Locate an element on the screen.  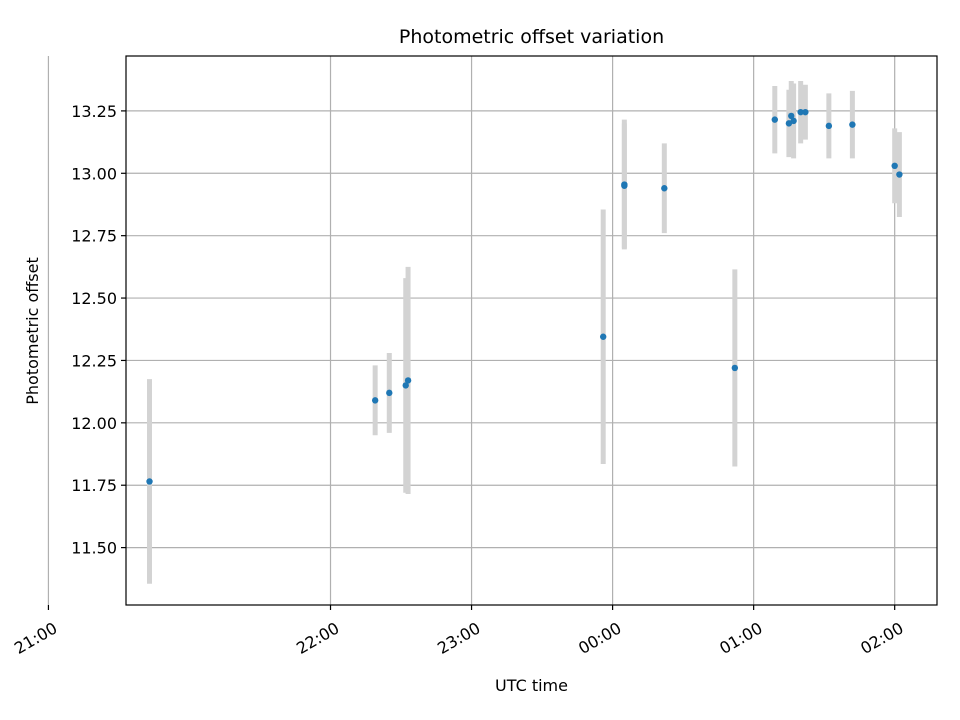
x-tick-label: 22:00 is located at coordinates (317, 638).